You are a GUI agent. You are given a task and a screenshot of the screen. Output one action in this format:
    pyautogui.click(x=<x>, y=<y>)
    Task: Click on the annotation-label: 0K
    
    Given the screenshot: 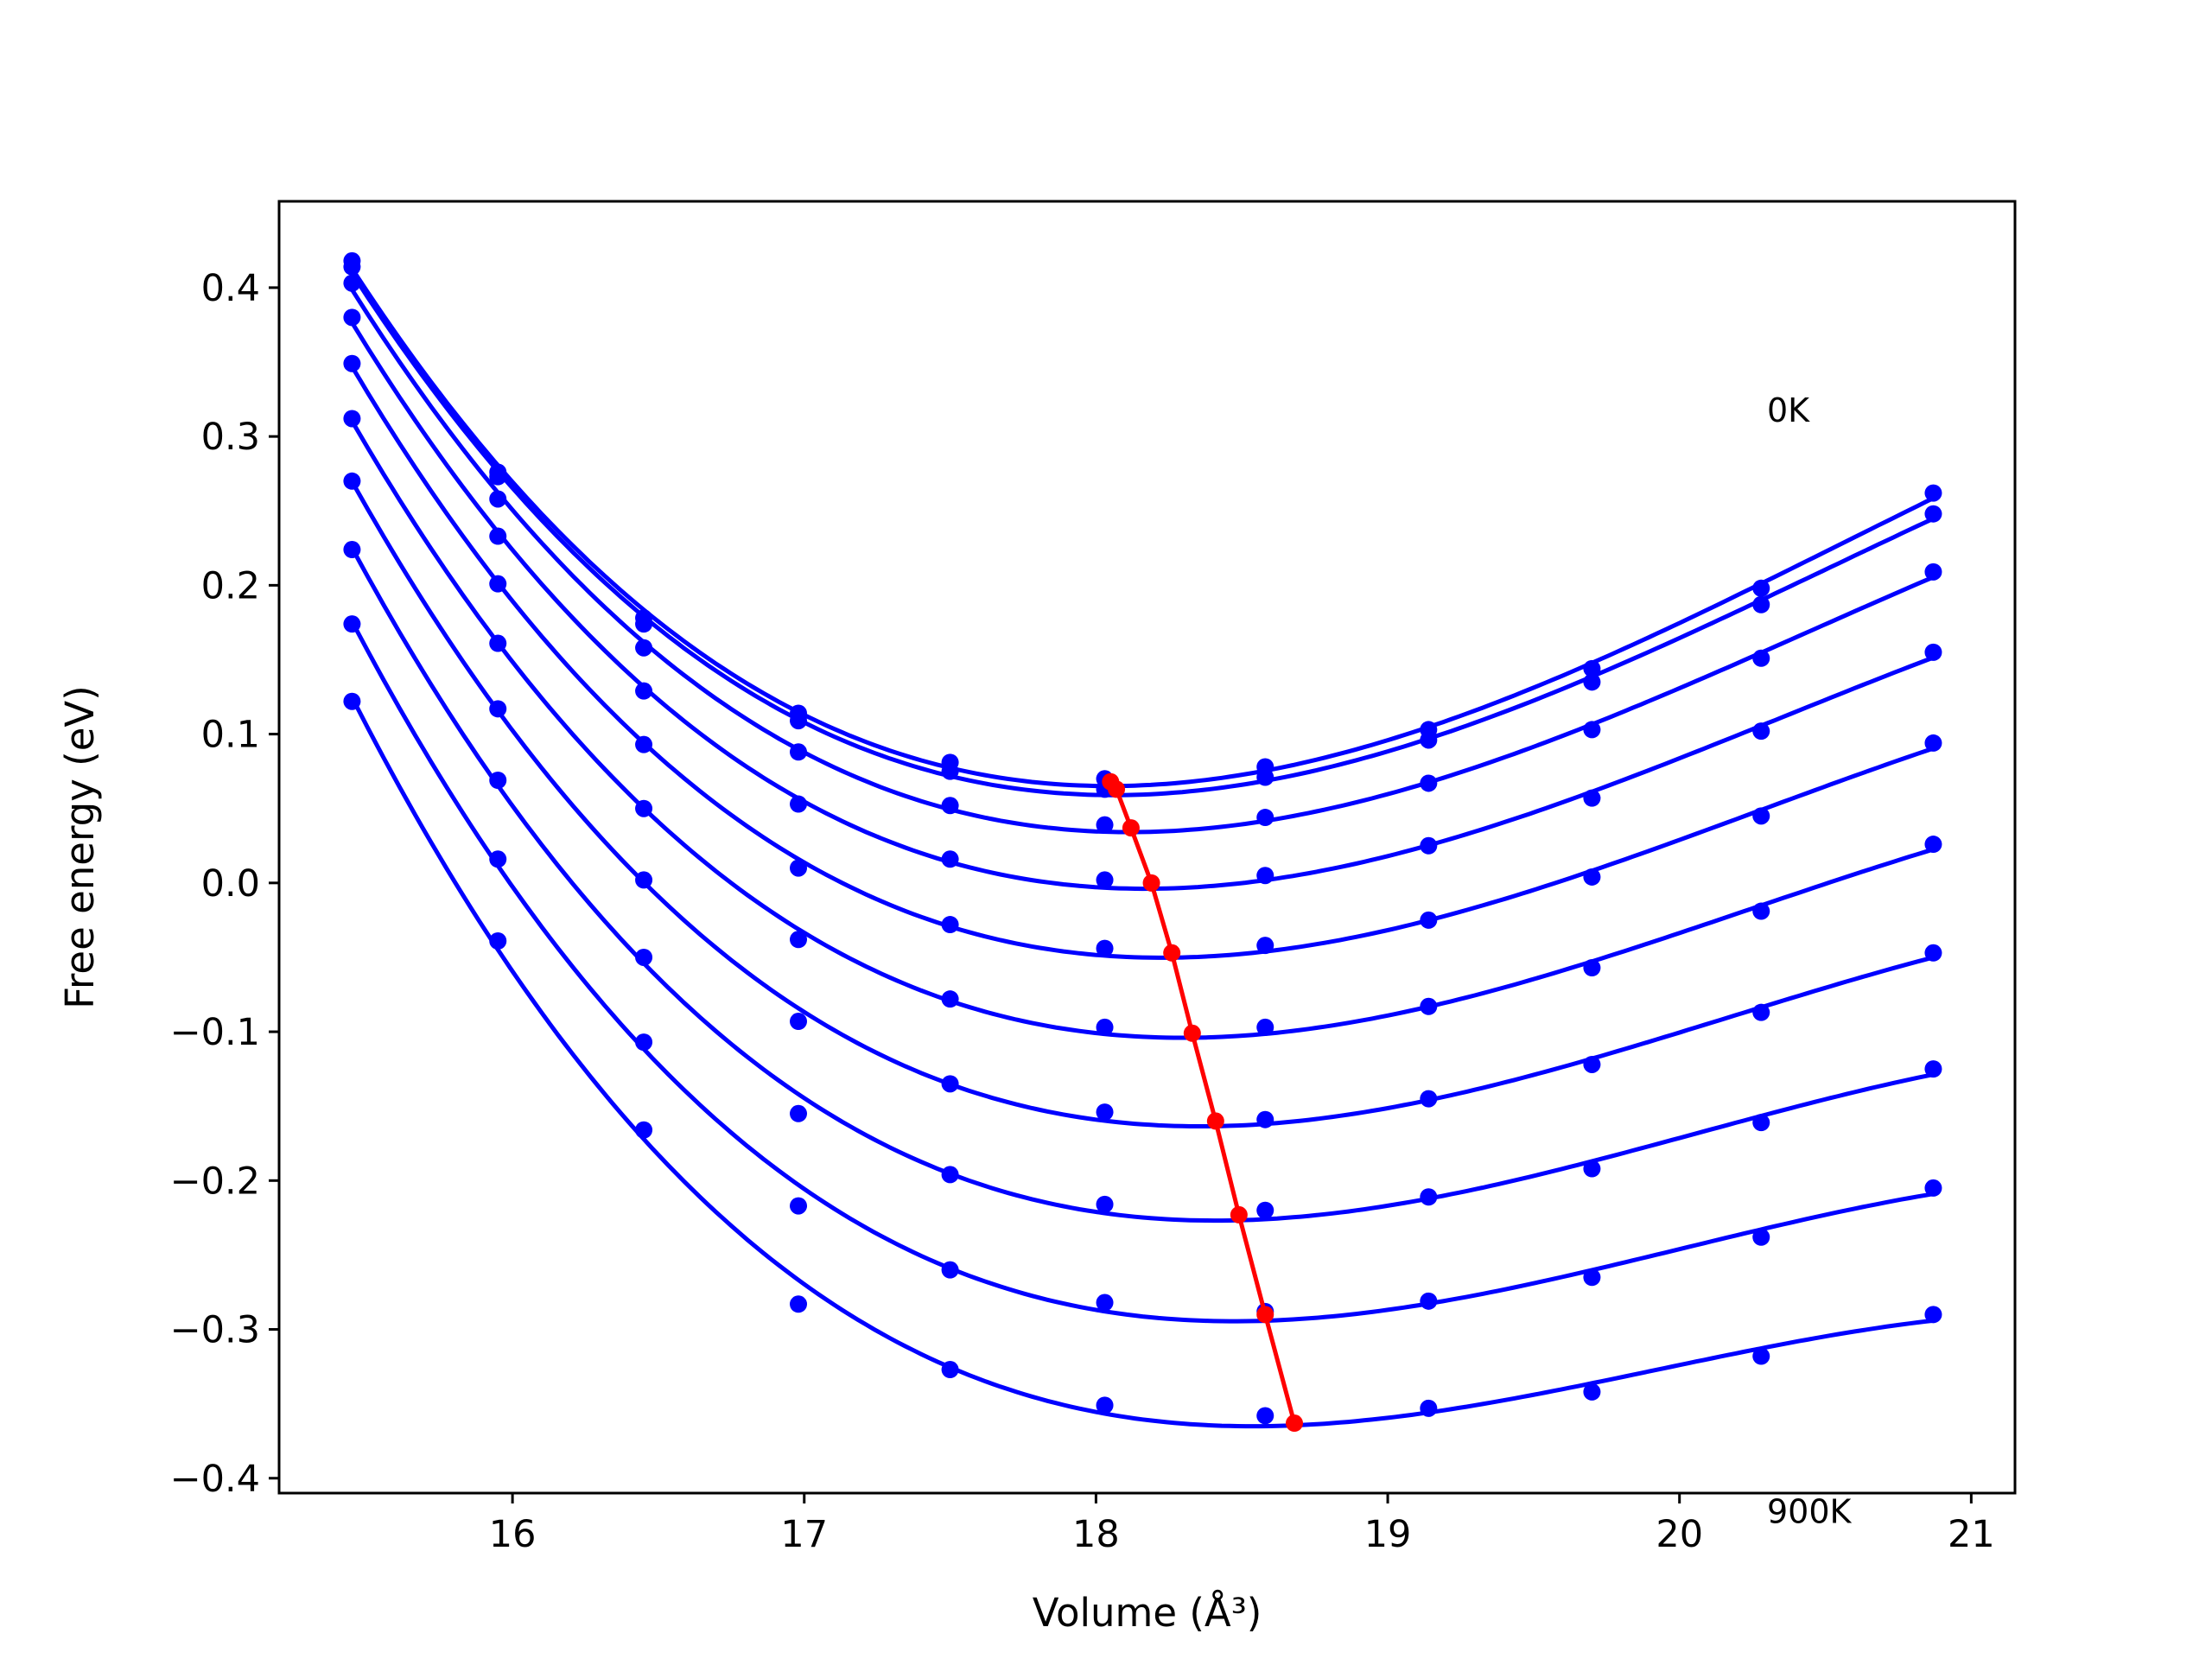 What is the action you would take?
    pyautogui.click(x=1788, y=410)
    